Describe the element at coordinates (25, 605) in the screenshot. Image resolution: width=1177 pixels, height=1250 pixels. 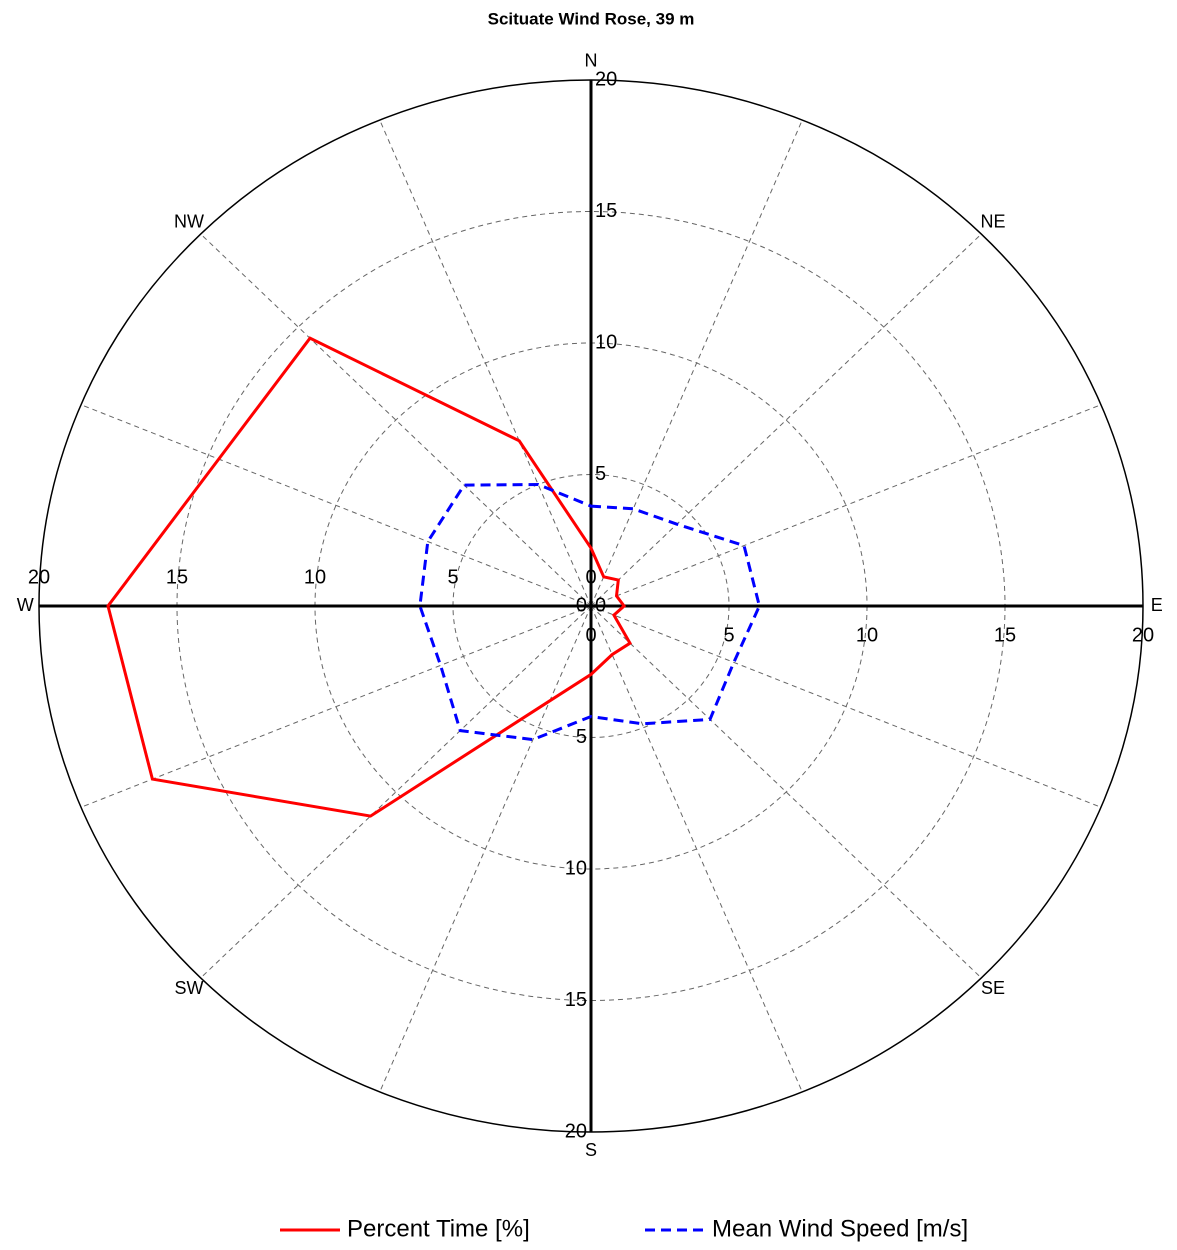
I see `direction-label: W` at that location.